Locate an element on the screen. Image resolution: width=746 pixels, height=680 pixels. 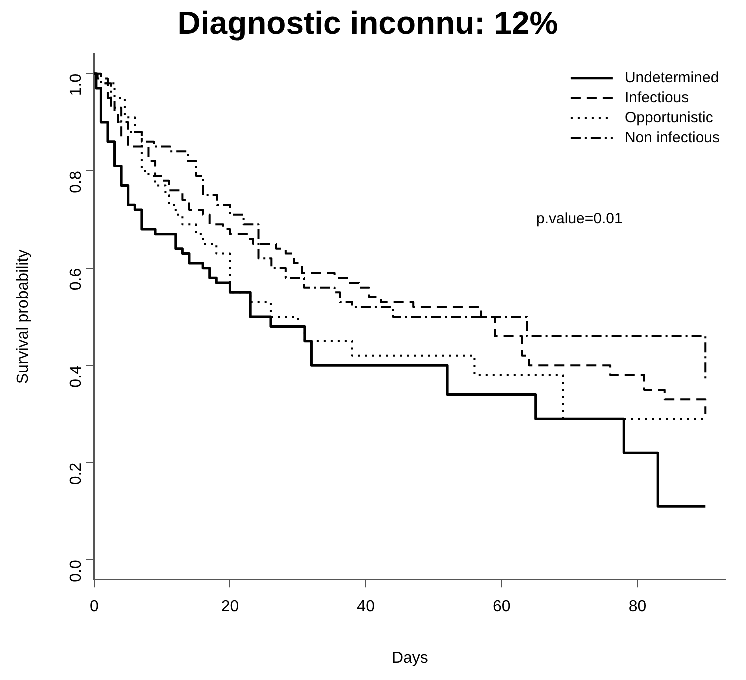
y-tick-label: 0.8 is located at coordinates (76, 182).